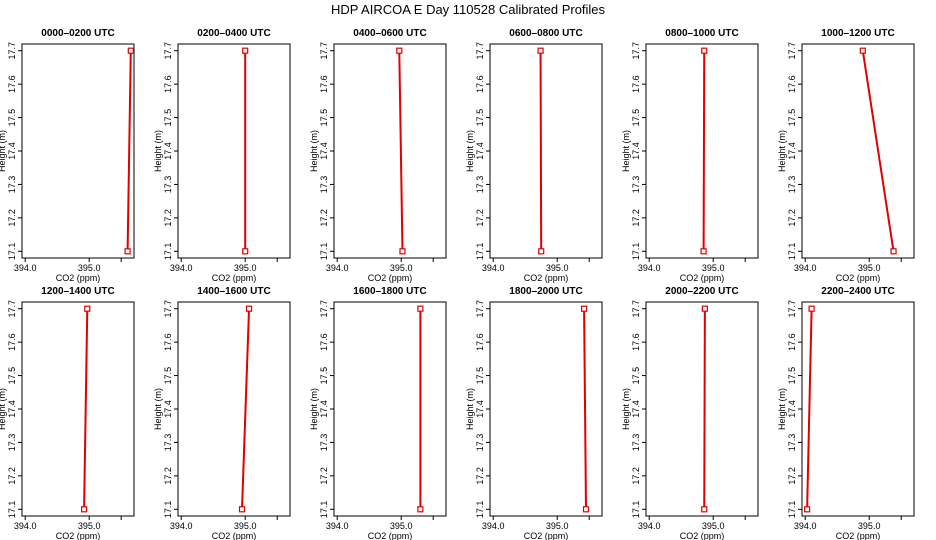  Describe the element at coordinates (857, 291) in the screenshot. I see `panel-title: 2200–2400 UTC` at that location.